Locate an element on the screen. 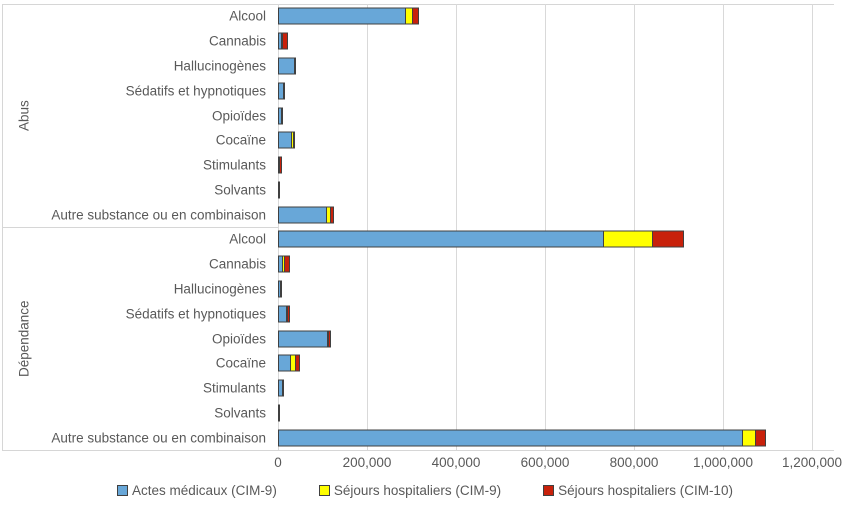 The width and height of the screenshot is (850, 518). category-label: Sédatifs et hypnotiques is located at coordinates (195, 314).